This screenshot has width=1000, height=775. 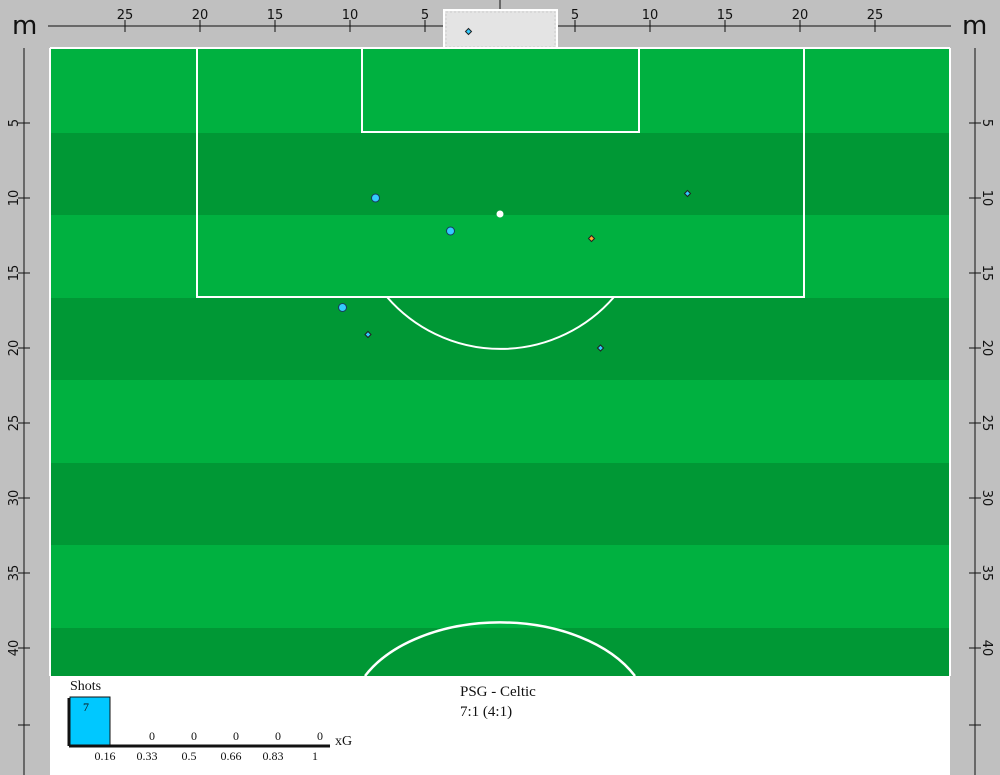 I want to click on histogram-category-label: 0.16, so click(x=105, y=756).